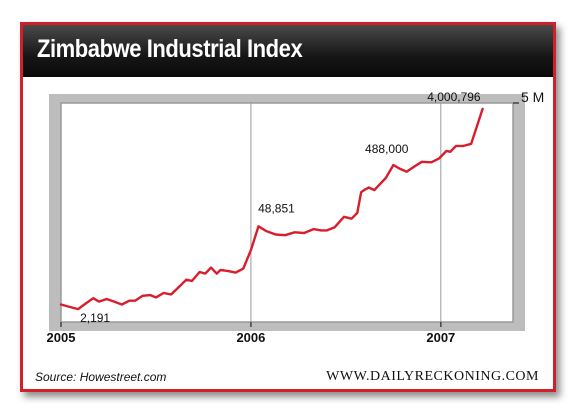 This screenshot has height=420, width=580. I want to click on y-tick-label: 5 M, so click(532, 97).